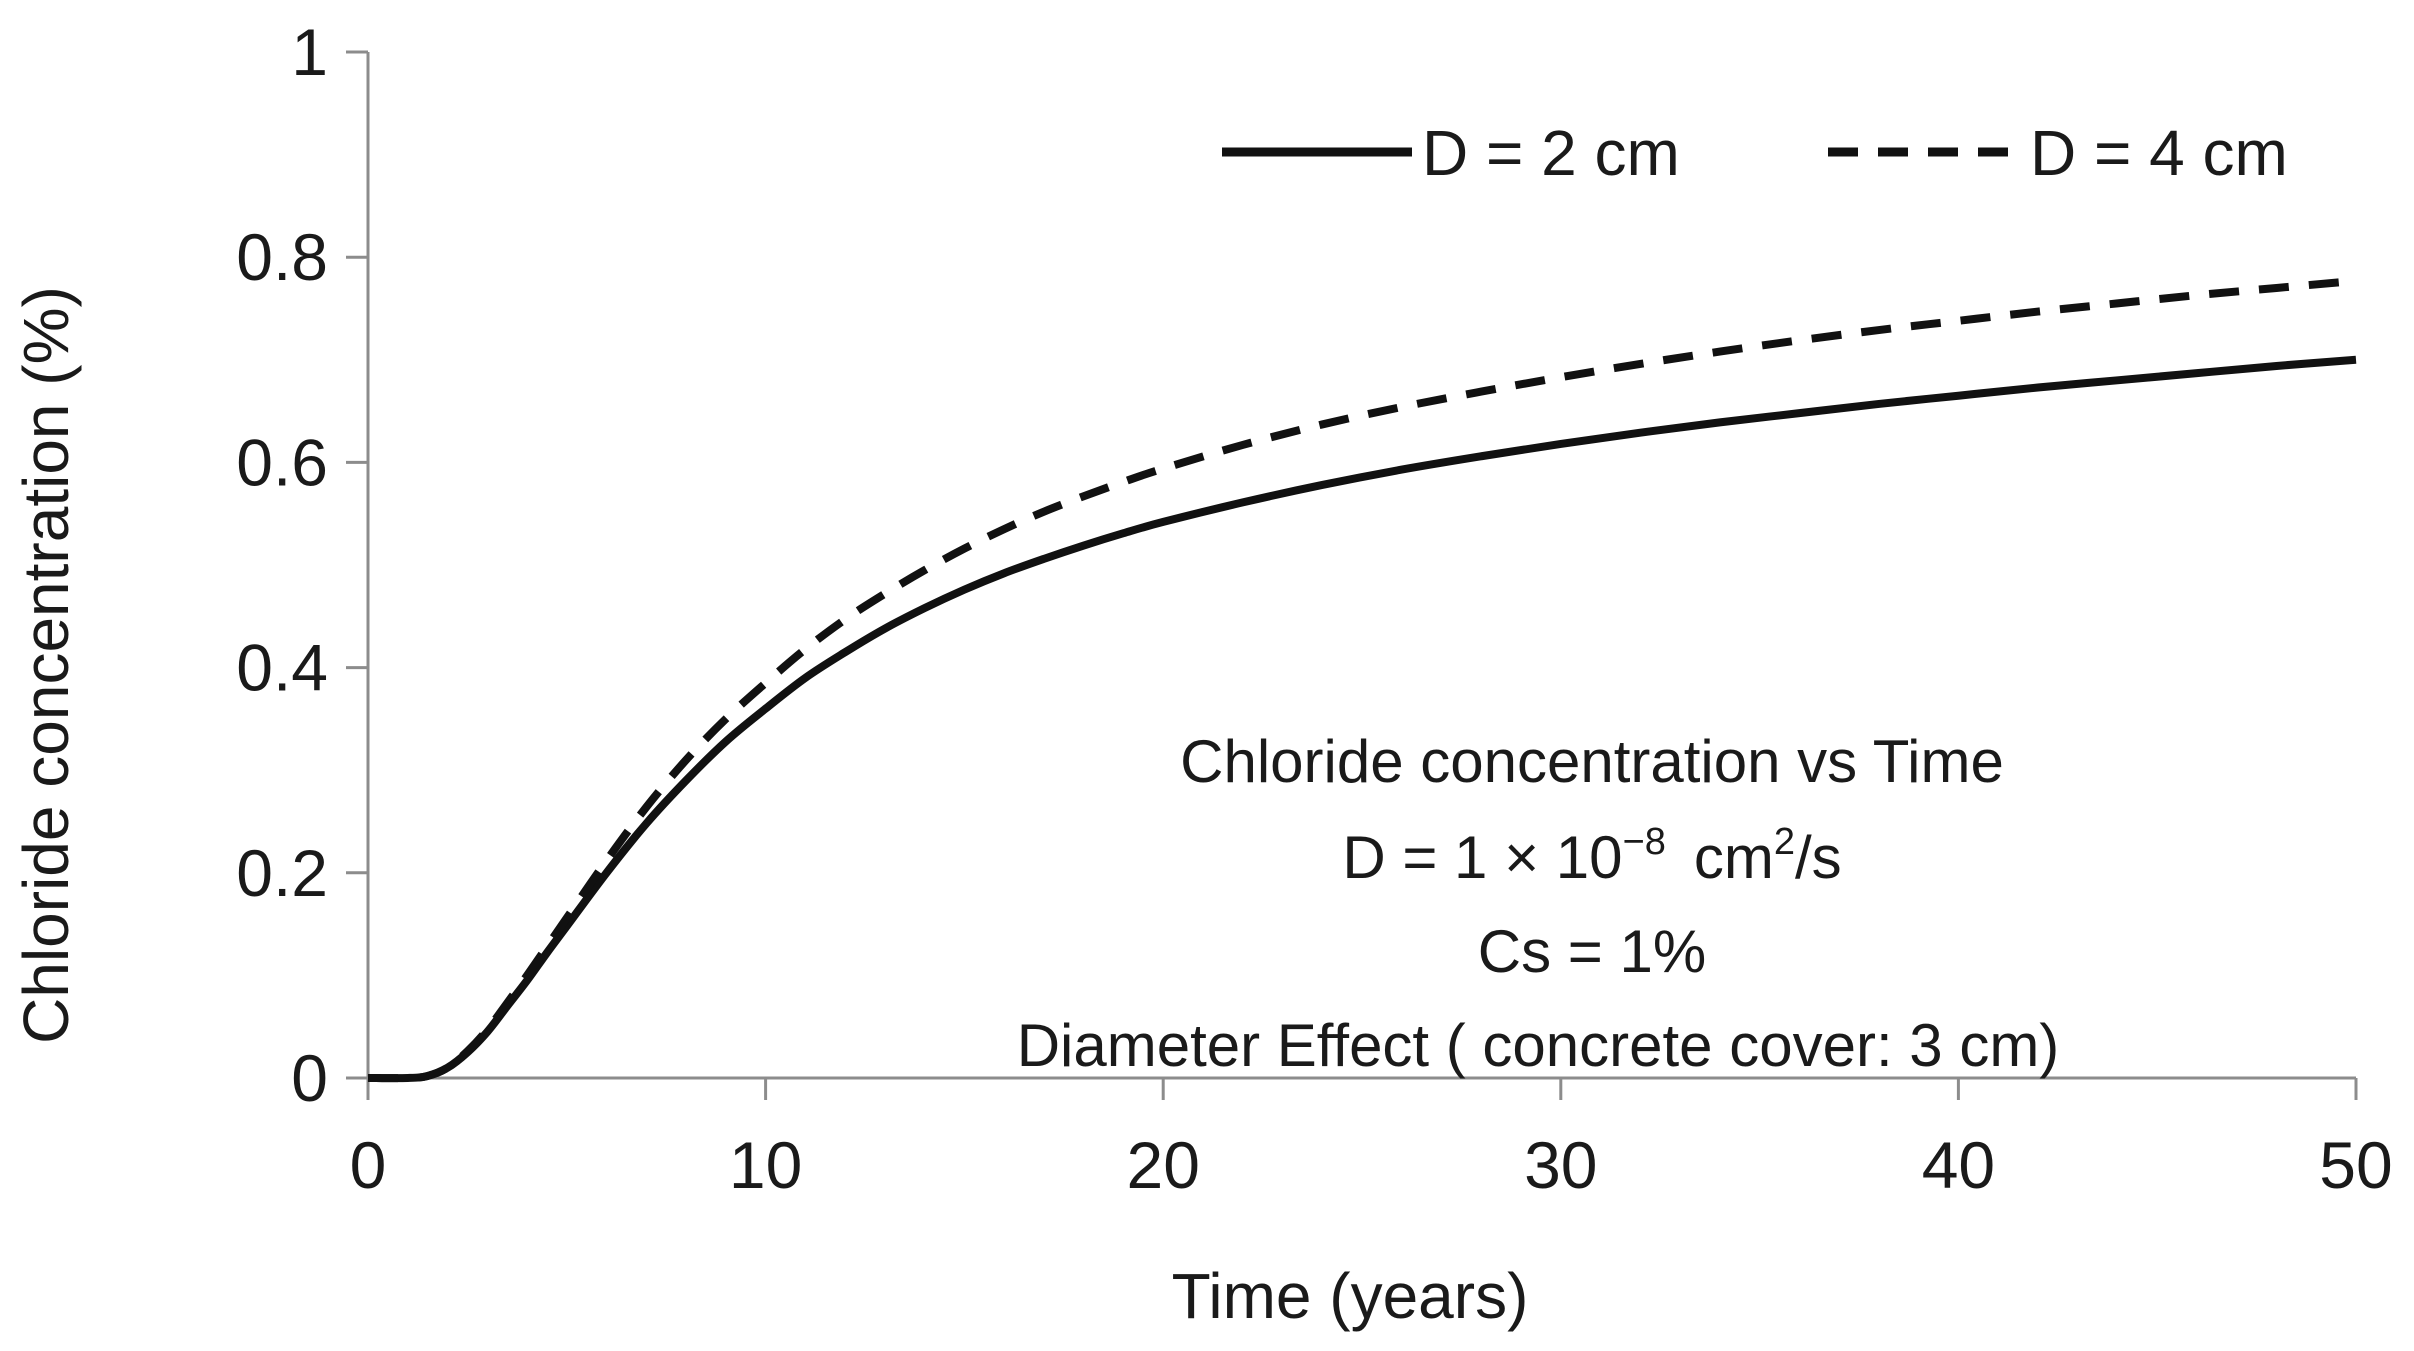 The width and height of the screenshot is (2414, 1351). Describe the element at coordinates (282, 873) in the screenshot. I see `y-tick-label: 0.2` at that location.